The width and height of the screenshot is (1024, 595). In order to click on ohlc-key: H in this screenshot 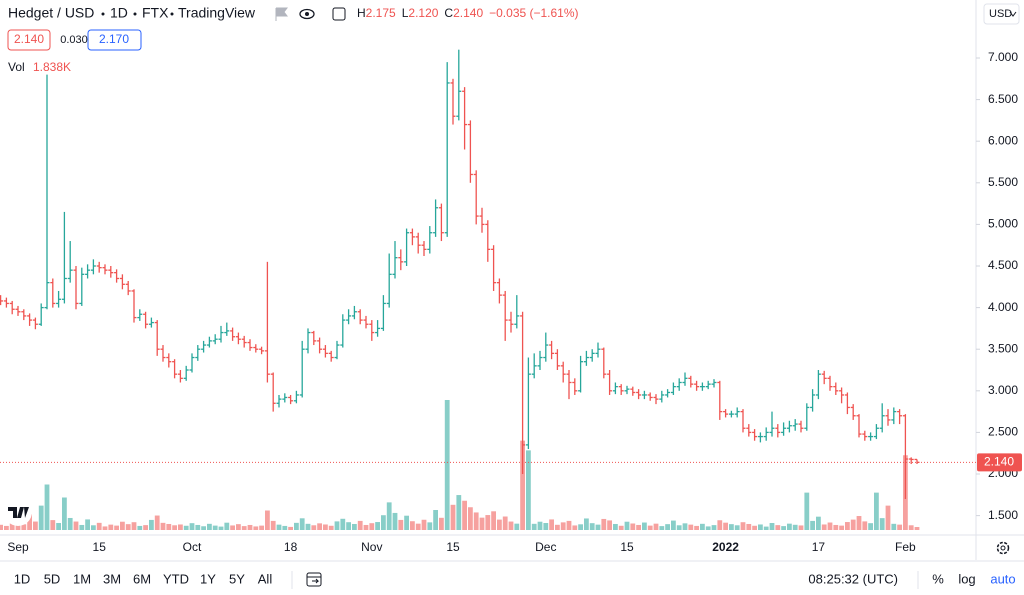, I will do `click(361, 13)`.